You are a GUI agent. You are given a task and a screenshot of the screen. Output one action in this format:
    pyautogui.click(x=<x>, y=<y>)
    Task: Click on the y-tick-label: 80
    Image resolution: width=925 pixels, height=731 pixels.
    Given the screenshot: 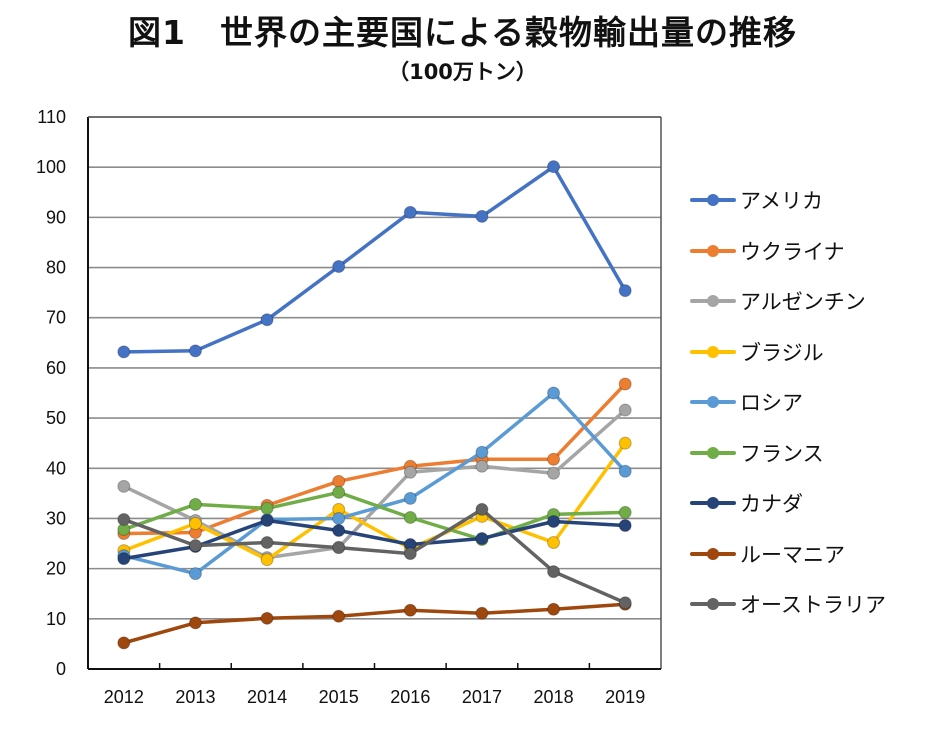 What is the action you would take?
    pyautogui.click(x=56, y=268)
    